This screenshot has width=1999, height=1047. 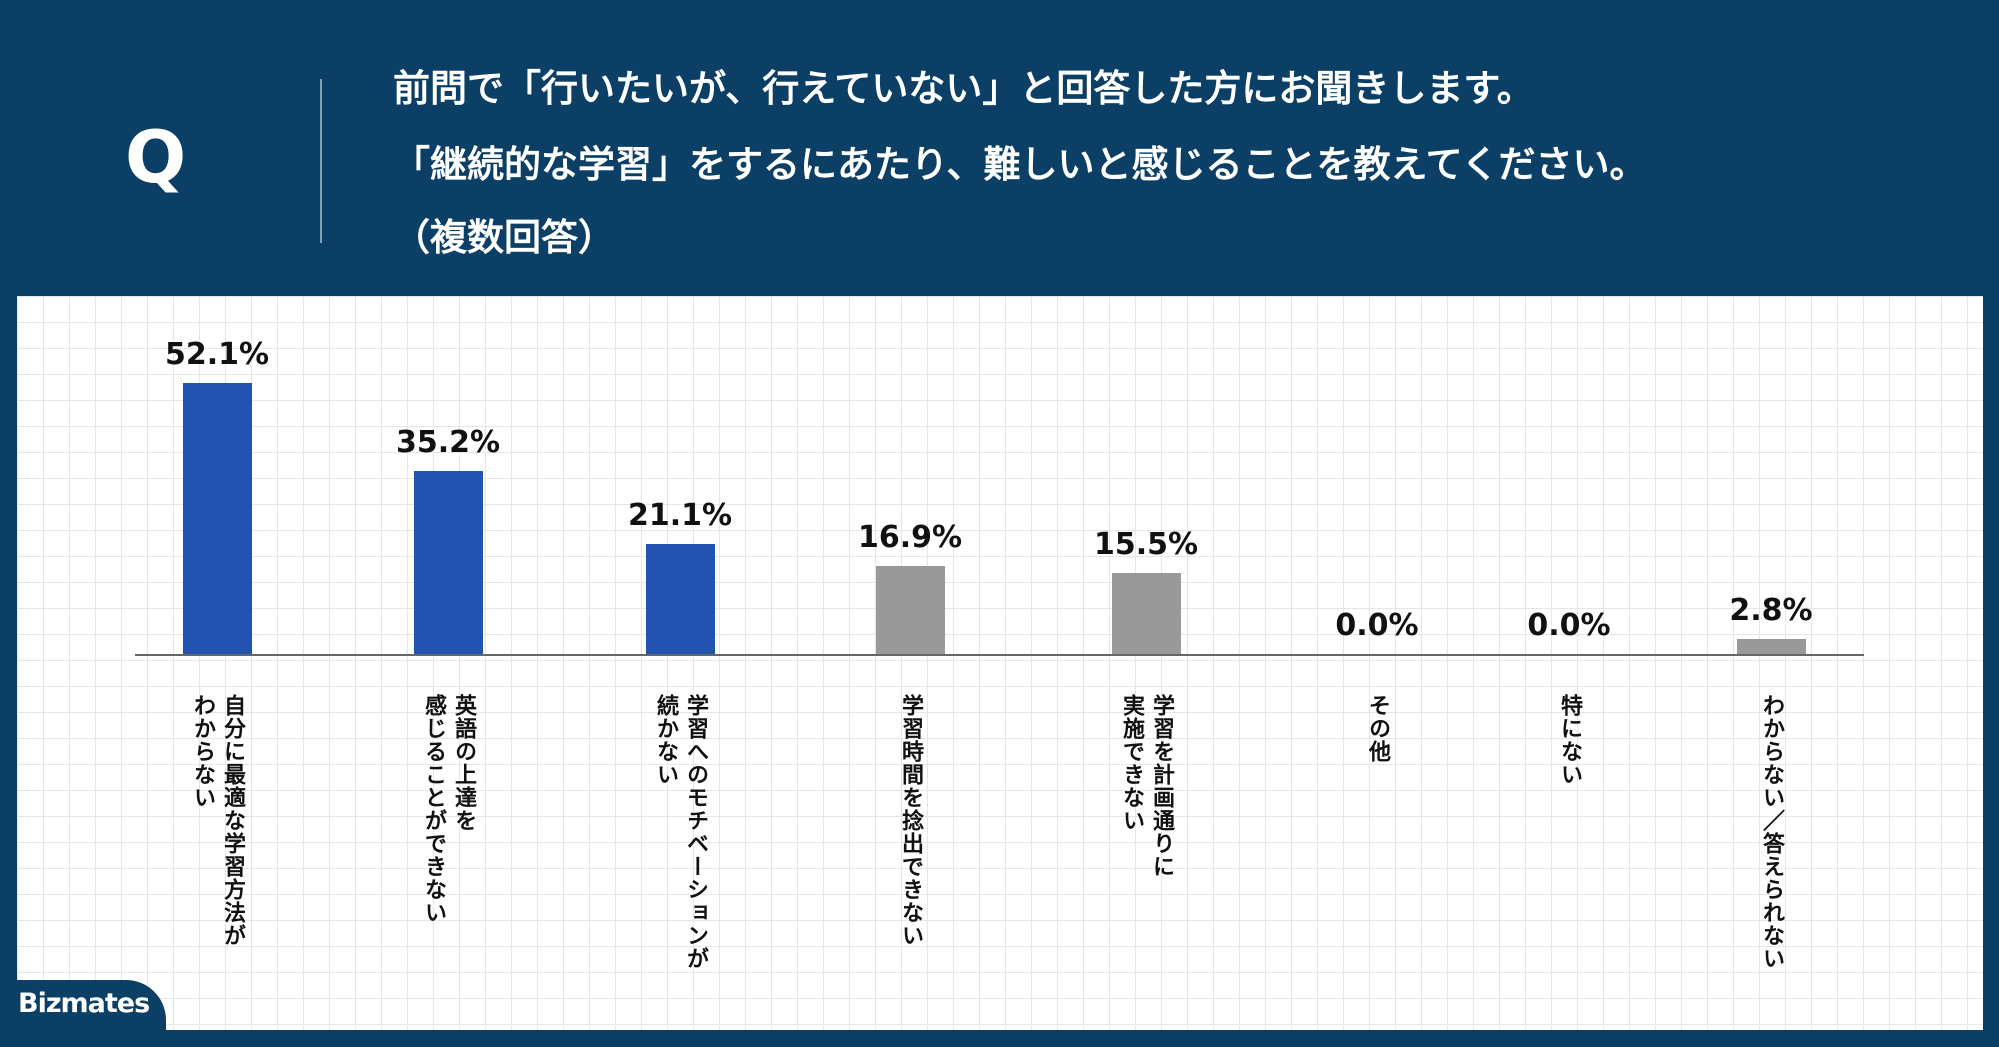 I want to click on category-label: わからない／答えられない, so click(x=1771, y=832).